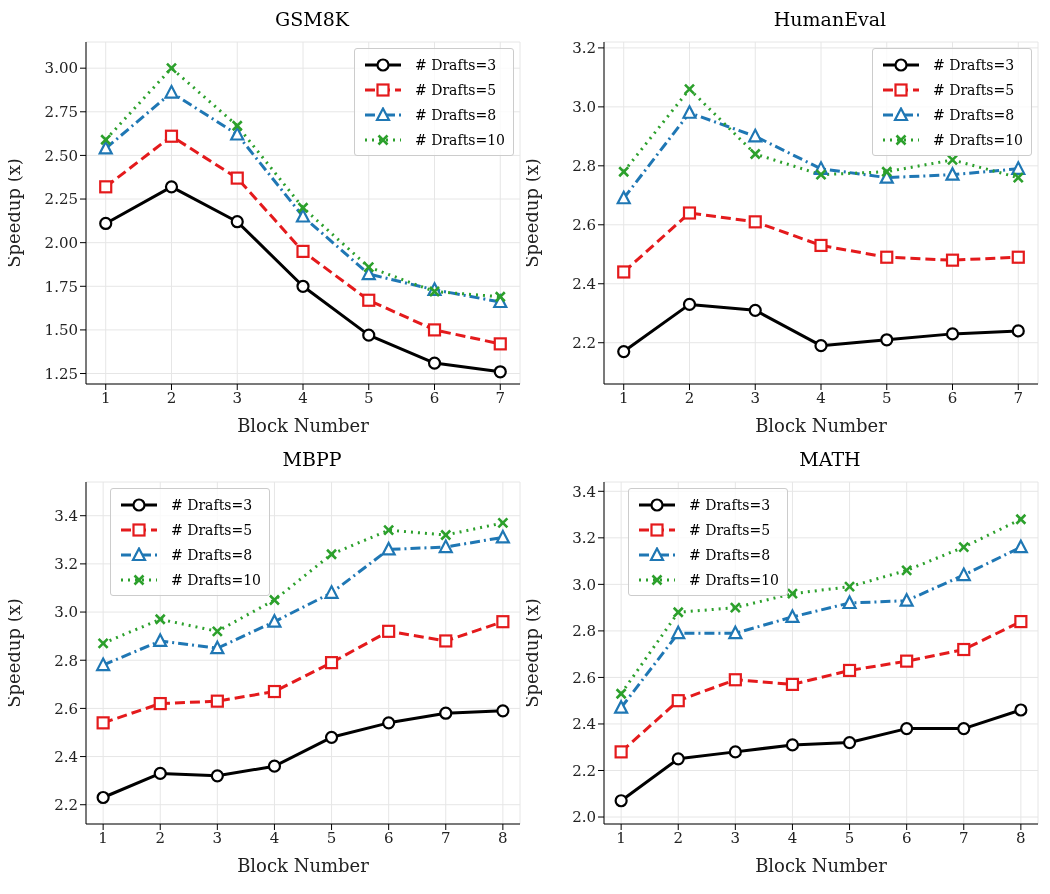  What do you see at coordinates (61, 199) in the screenshot?
I see `y-tick-label: 2.25` at bounding box center [61, 199].